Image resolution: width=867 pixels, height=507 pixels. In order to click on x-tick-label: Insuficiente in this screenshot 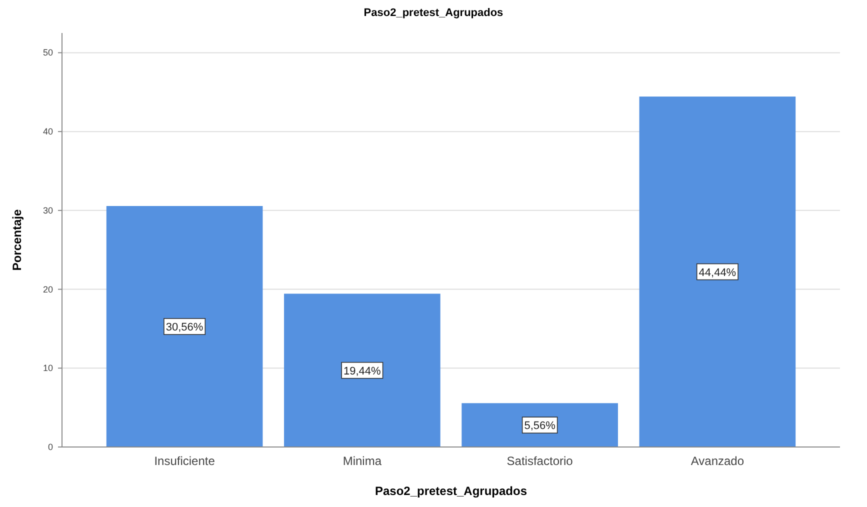, I will do `click(185, 461)`.